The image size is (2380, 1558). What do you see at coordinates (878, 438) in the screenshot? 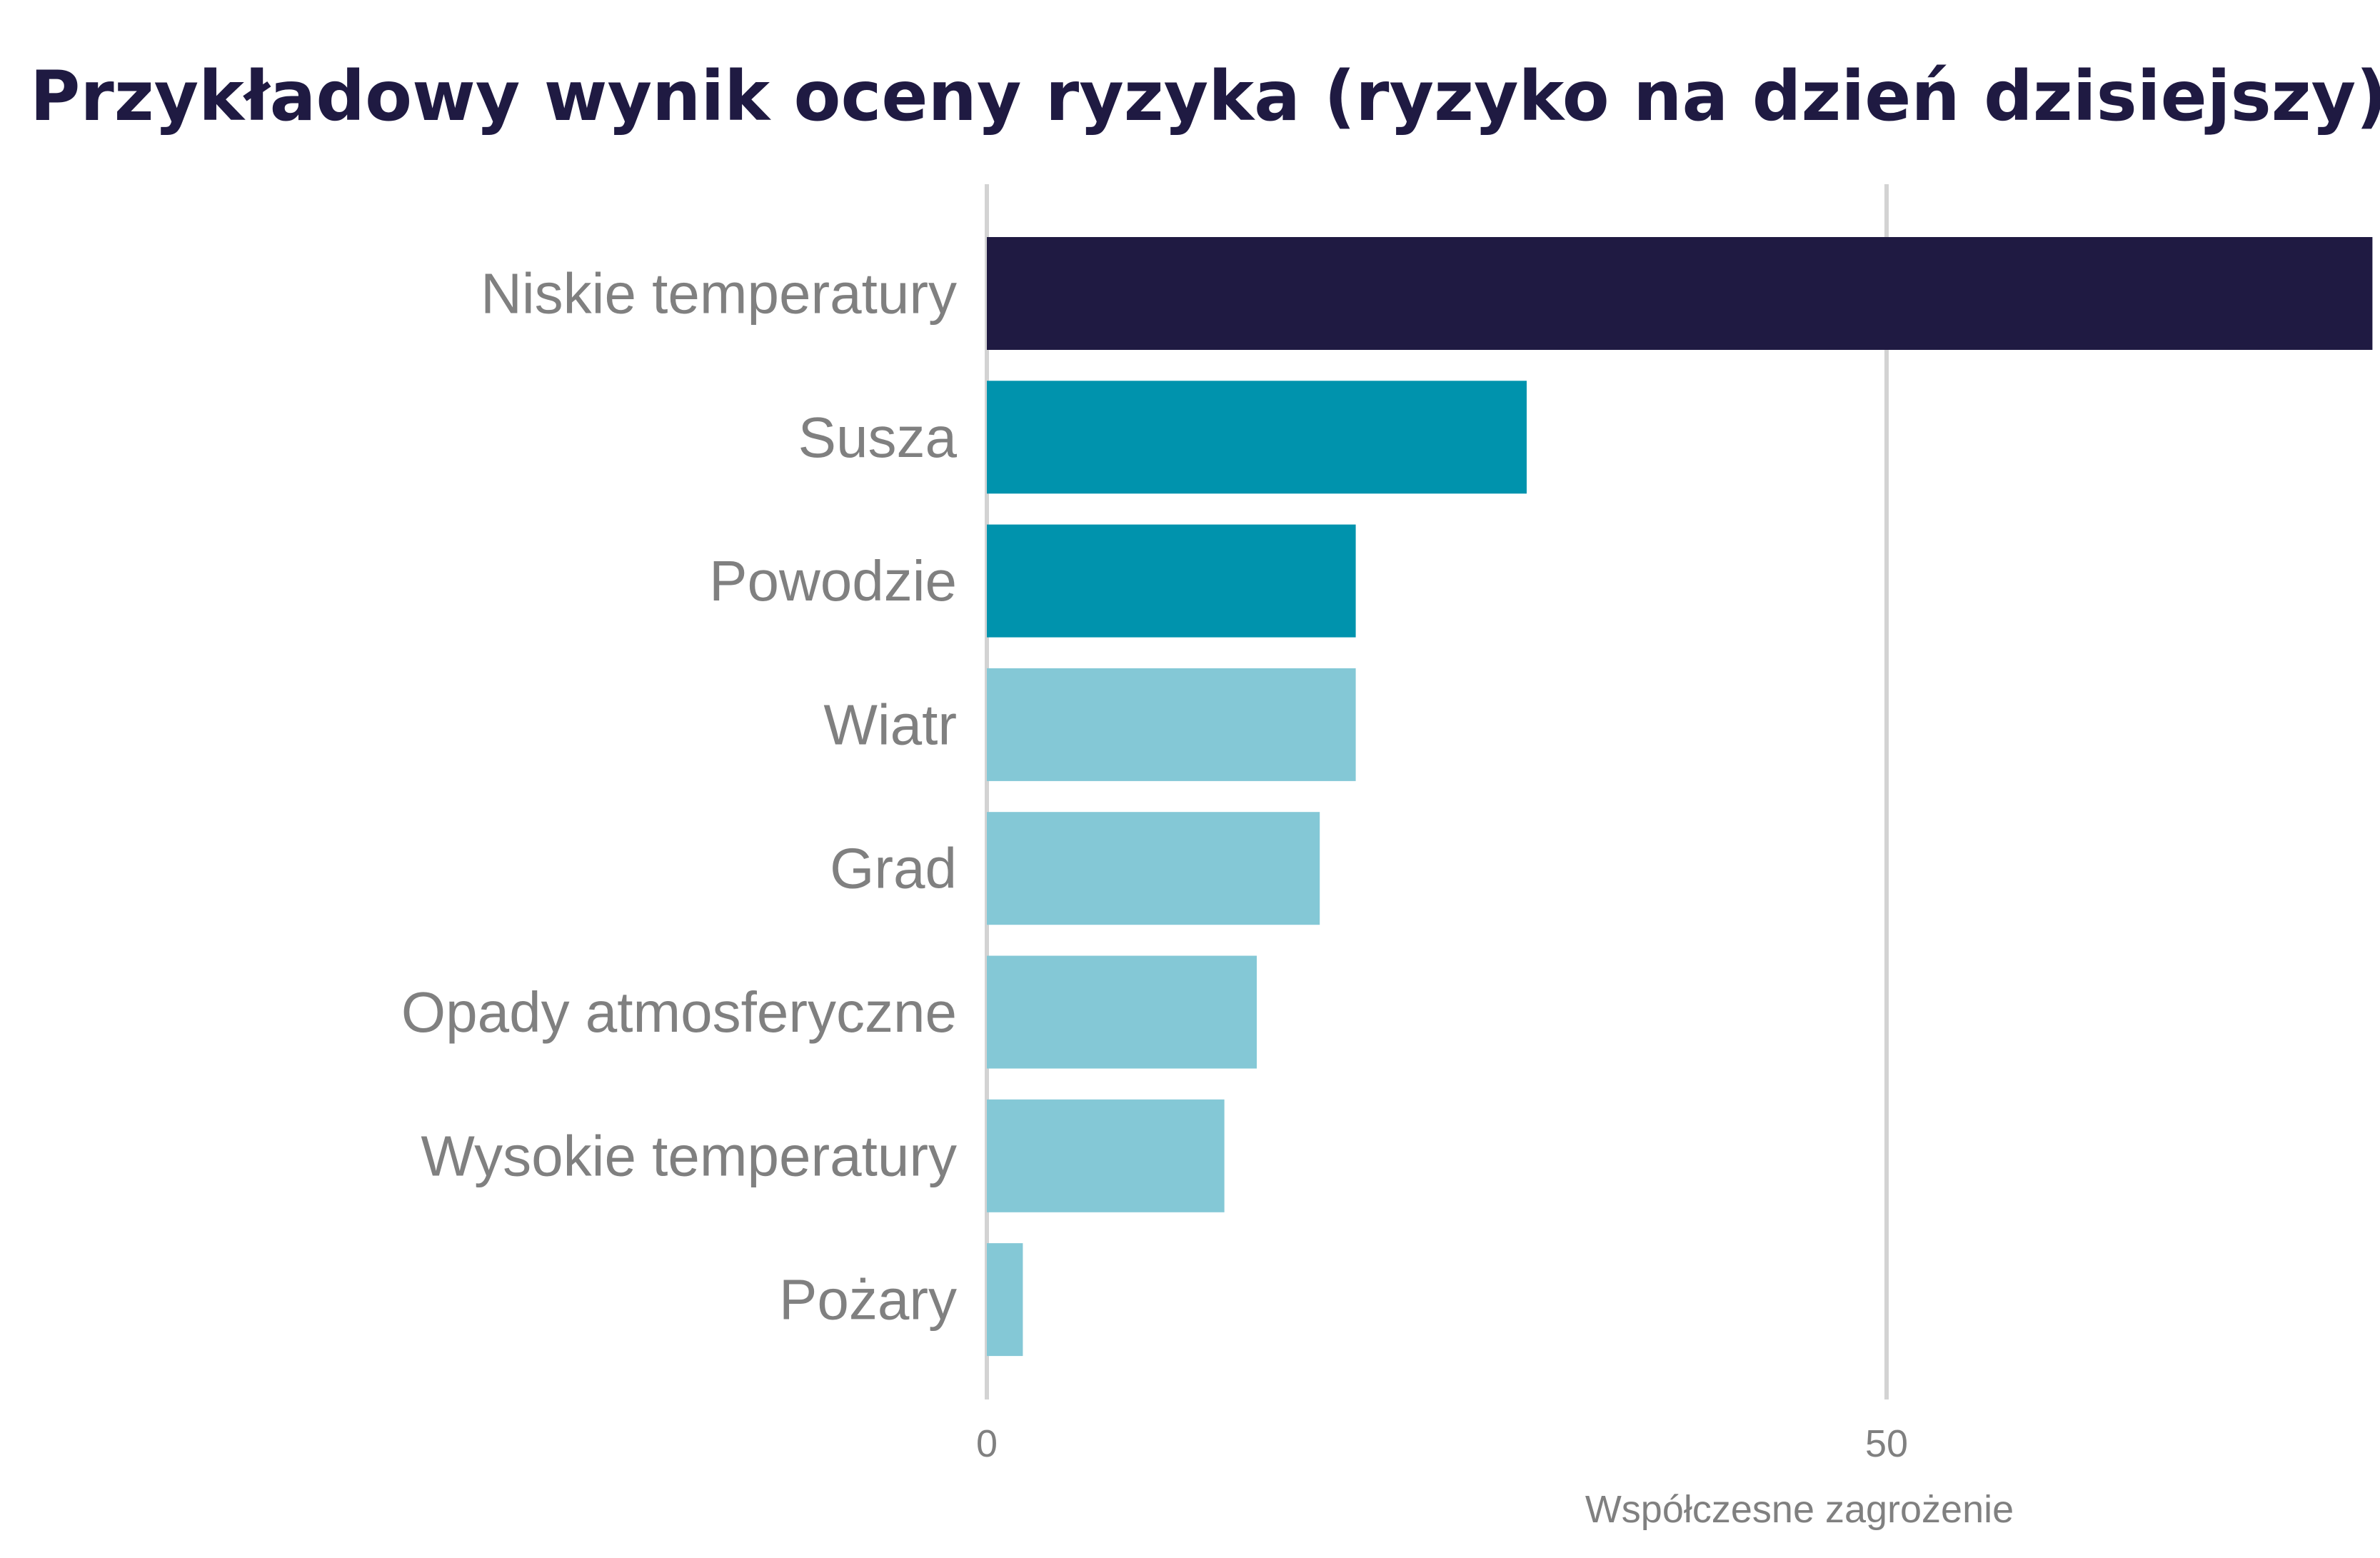
I see `category-label-2: Susza` at bounding box center [878, 438].